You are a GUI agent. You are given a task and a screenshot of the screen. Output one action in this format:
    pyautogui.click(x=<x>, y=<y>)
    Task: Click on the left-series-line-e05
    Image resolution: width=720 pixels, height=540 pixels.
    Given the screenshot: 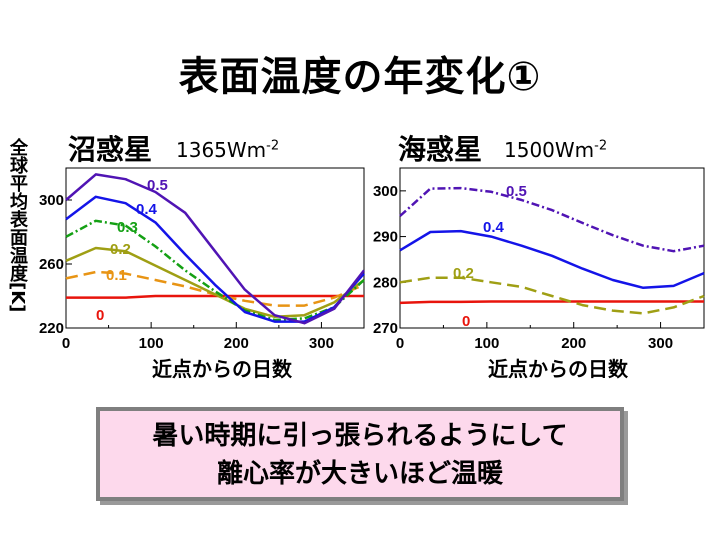 What is the action you would take?
    pyautogui.click(x=215, y=249)
    